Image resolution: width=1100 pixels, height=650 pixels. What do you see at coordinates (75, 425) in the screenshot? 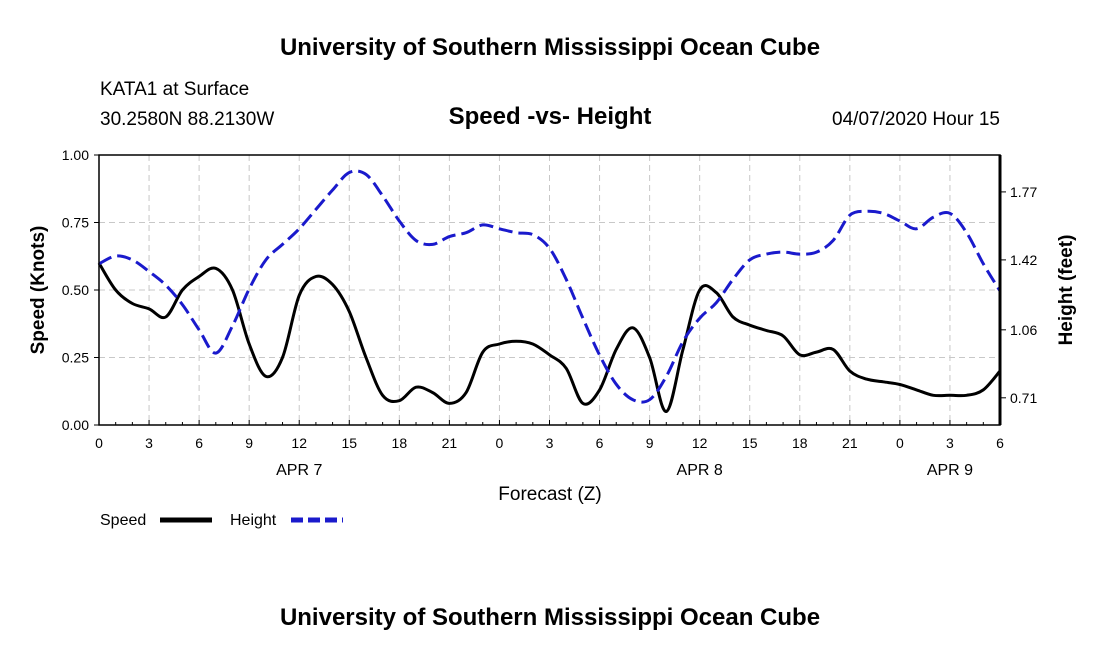
I see `y-tick-label: 0.00` at bounding box center [75, 425].